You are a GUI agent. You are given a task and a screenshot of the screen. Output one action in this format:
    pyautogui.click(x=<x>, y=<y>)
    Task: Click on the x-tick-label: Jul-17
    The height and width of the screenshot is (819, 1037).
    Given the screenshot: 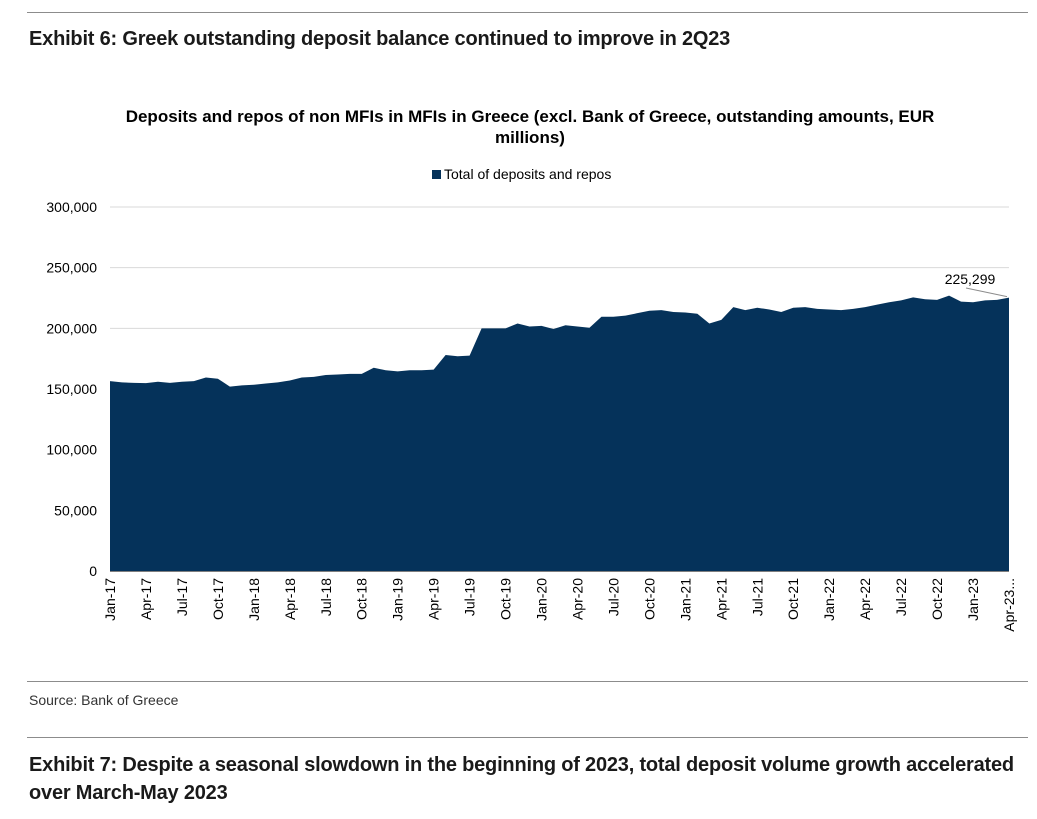 What is the action you would take?
    pyautogui.click(x=182, y=597)
    